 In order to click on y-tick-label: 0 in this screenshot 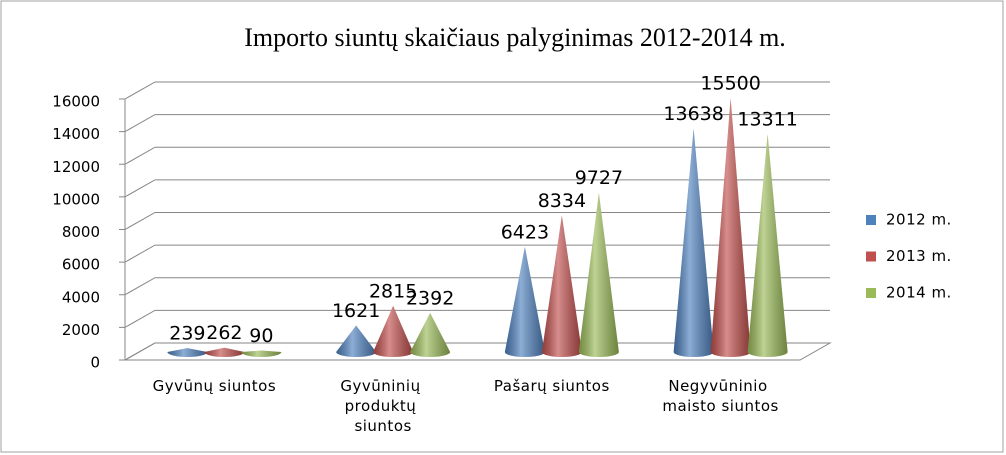, I will do `click(95, 363)`.